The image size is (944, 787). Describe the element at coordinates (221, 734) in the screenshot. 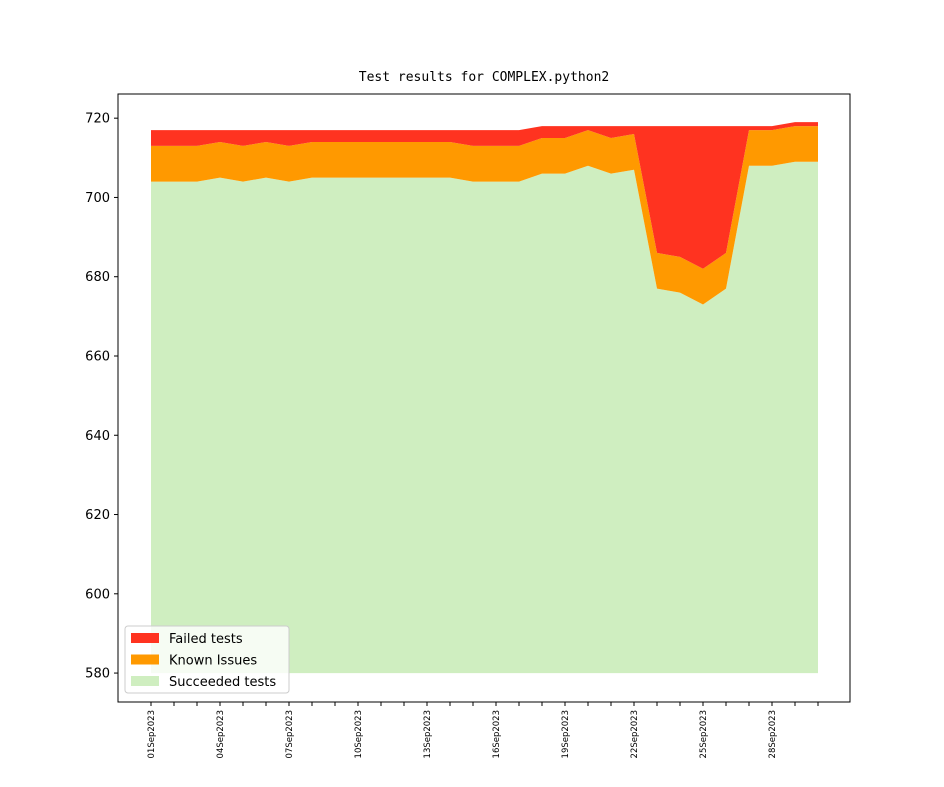

I see `x-tick-label: 04Sep2023` at that location.